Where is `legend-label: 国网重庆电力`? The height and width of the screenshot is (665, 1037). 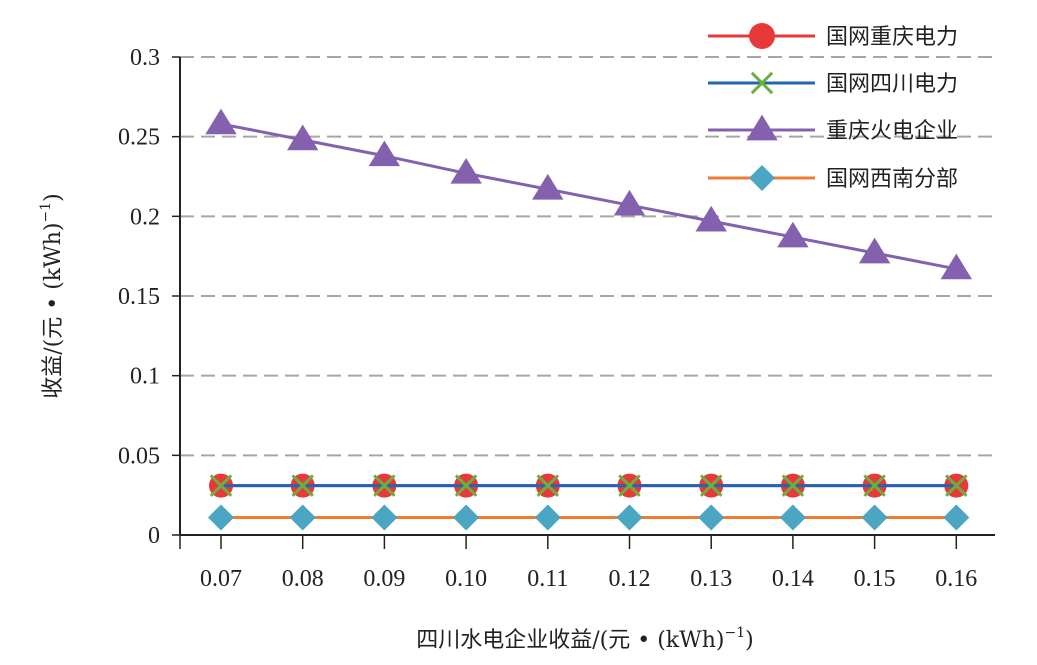 legend-label: 国网重庆电力 is located at coordinates (892, 37).